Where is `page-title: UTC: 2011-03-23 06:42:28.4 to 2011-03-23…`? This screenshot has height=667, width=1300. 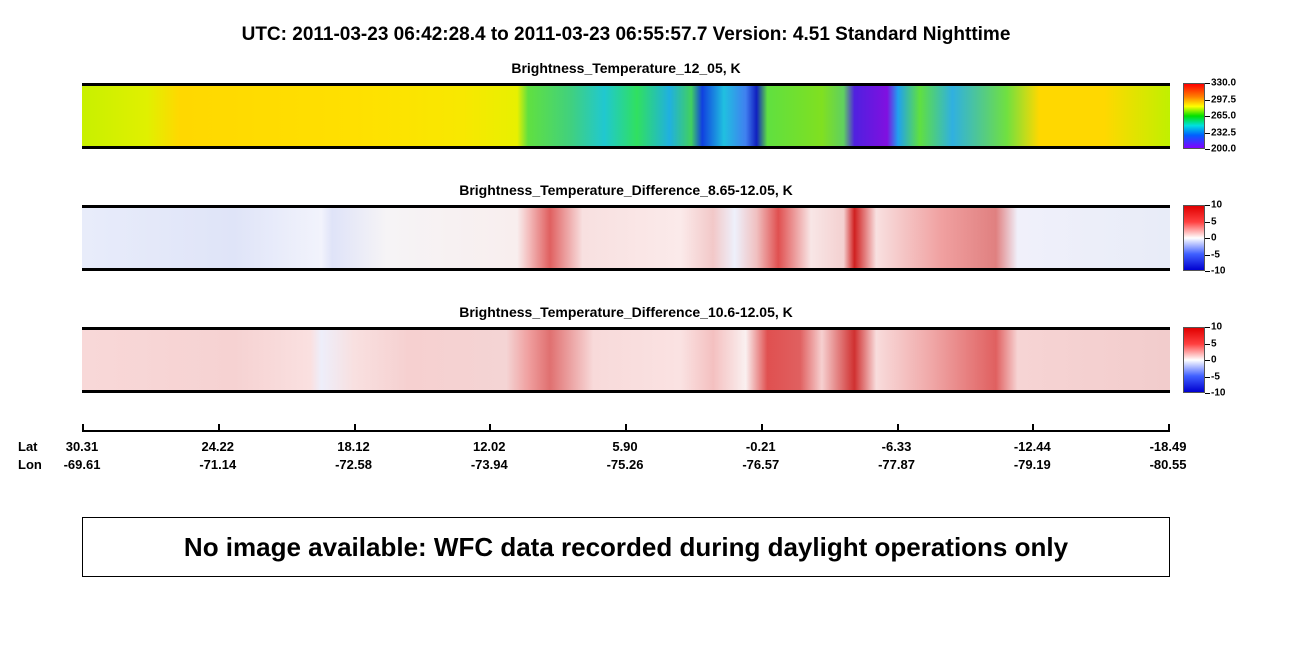
page-title: UTC: 2011-03-23 06:42:28.4 to 2011-03-23… is located at coordinates (626, 34).